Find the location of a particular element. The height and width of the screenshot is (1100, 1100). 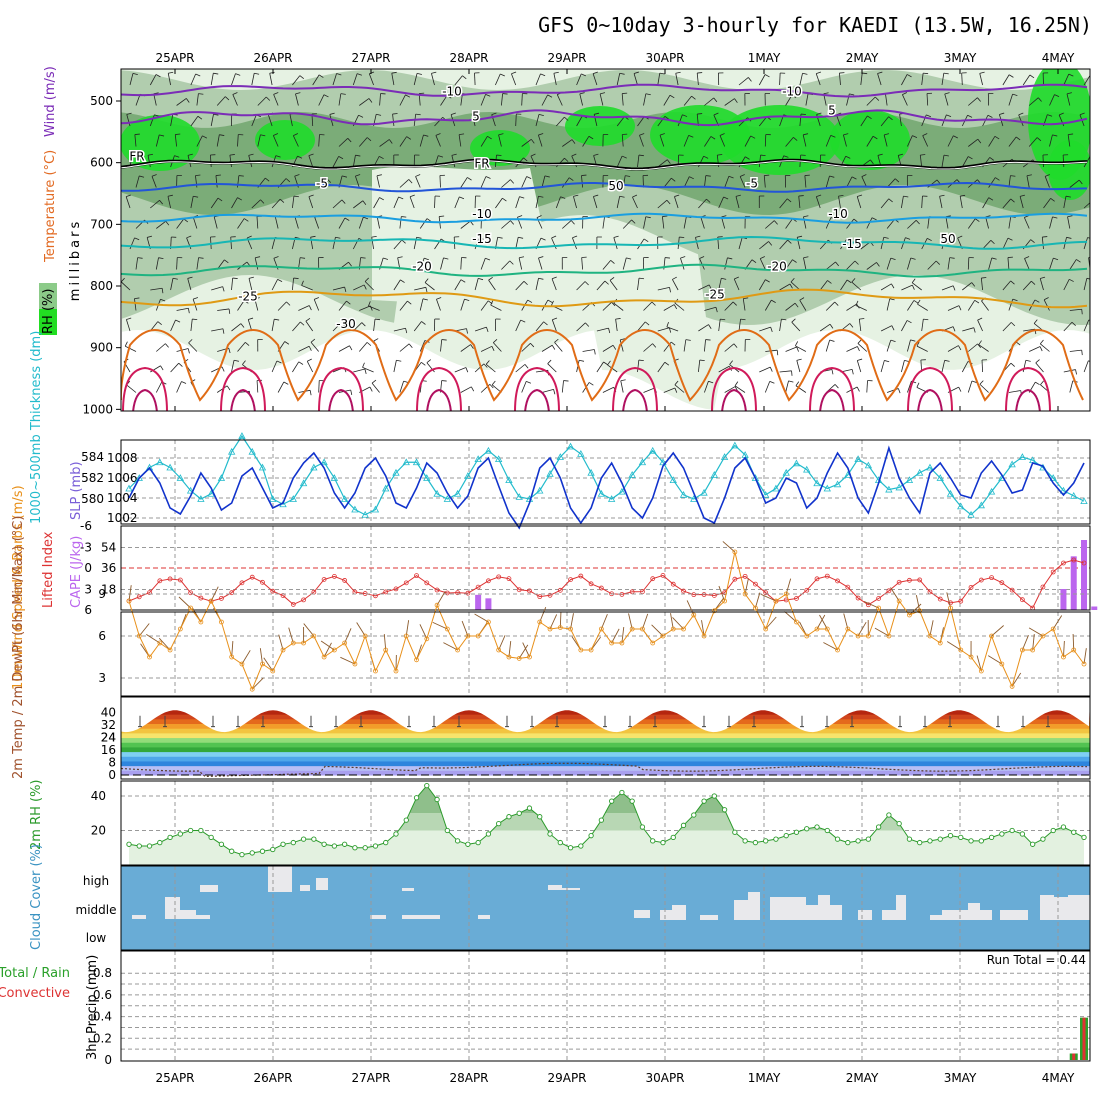

cape-bar is located at coordinates (1063, 599).